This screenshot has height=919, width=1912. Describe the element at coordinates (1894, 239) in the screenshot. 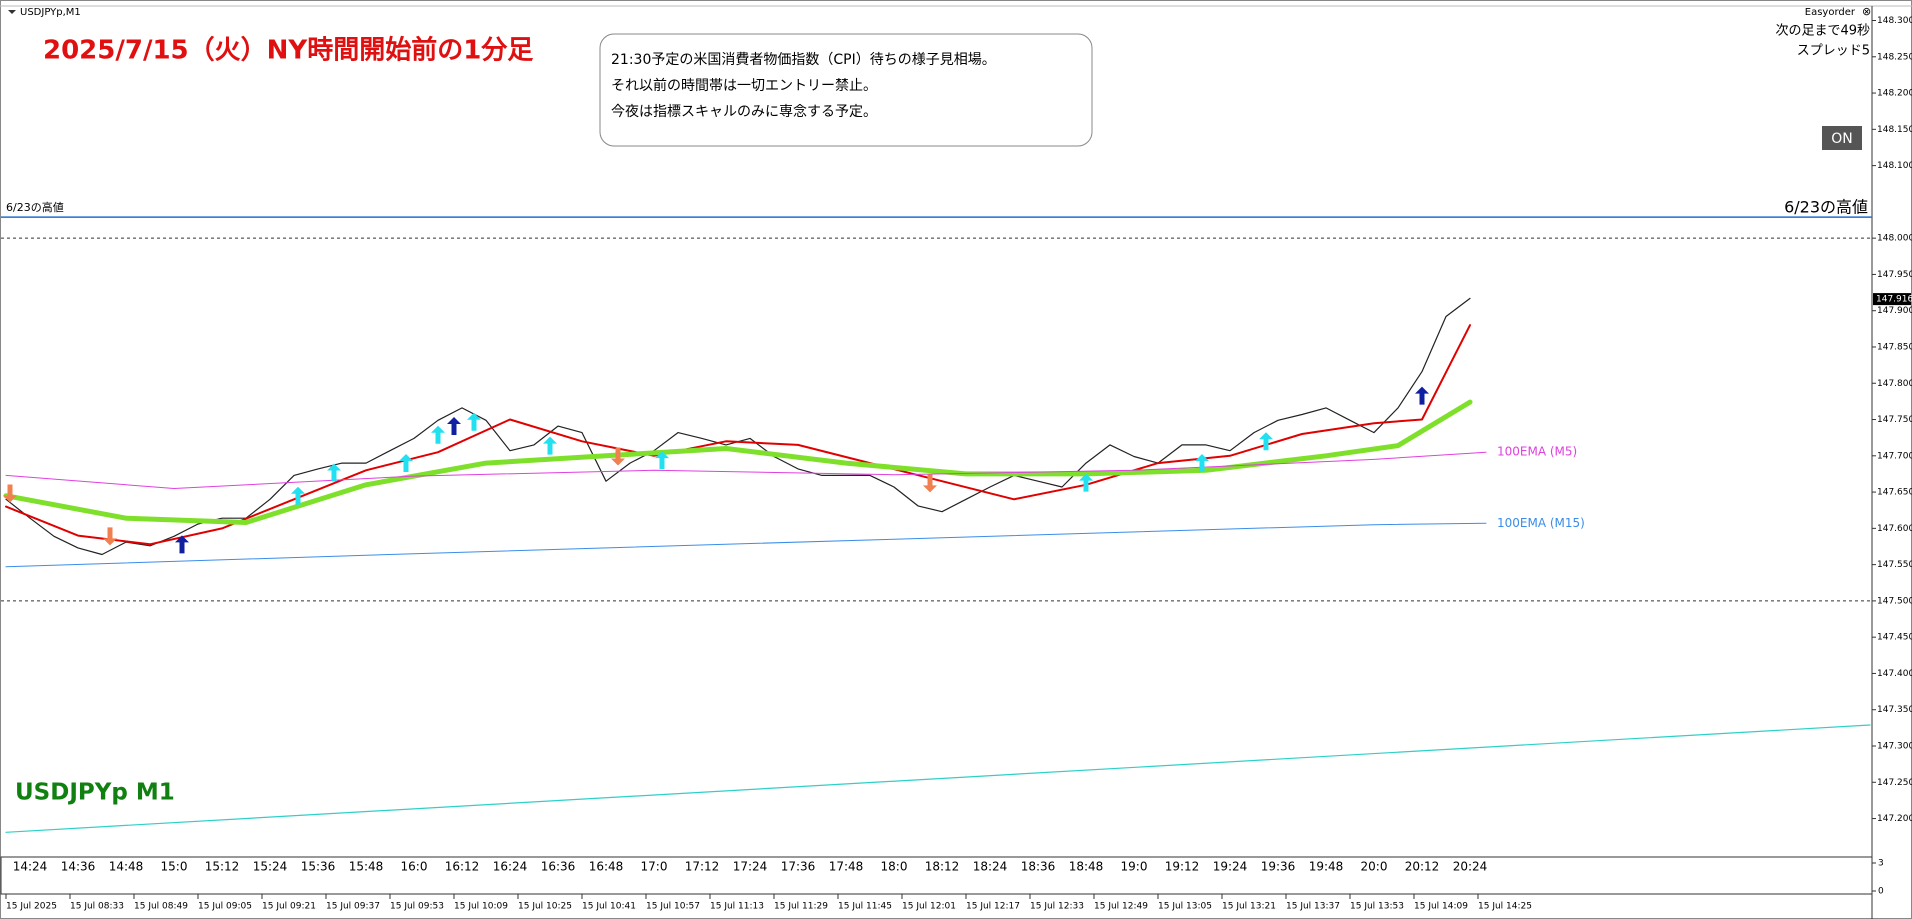

I see `y-tick-label: 148.000` at that location.